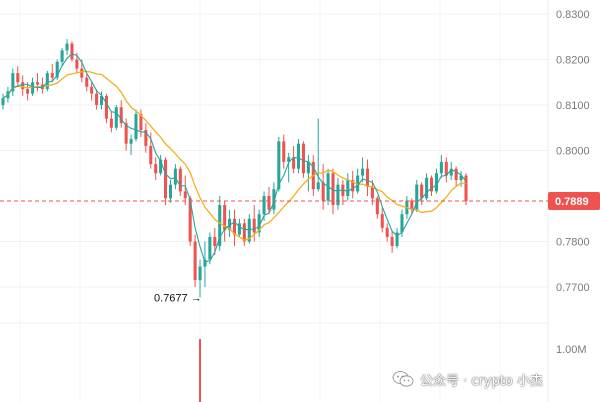  I want to click on price-axis: 0.8300 0.8200 0.8100 0.8000 0.7800 0.7700, so click(573, 151).